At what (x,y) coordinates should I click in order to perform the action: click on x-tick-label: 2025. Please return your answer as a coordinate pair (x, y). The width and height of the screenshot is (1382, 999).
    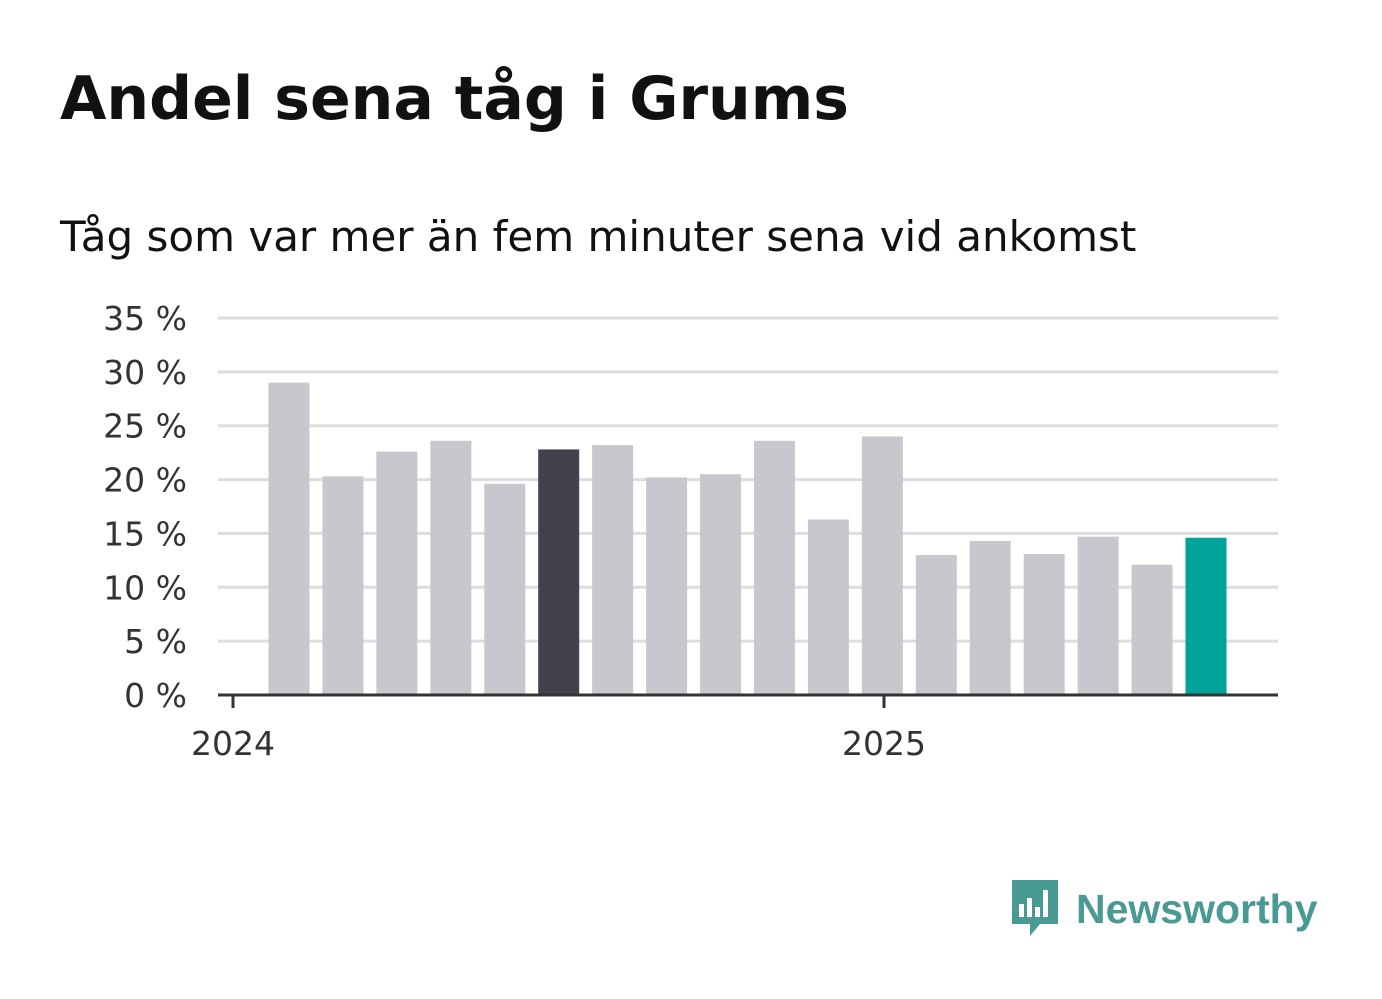
    Looking at the image, I should click on (884, 743).